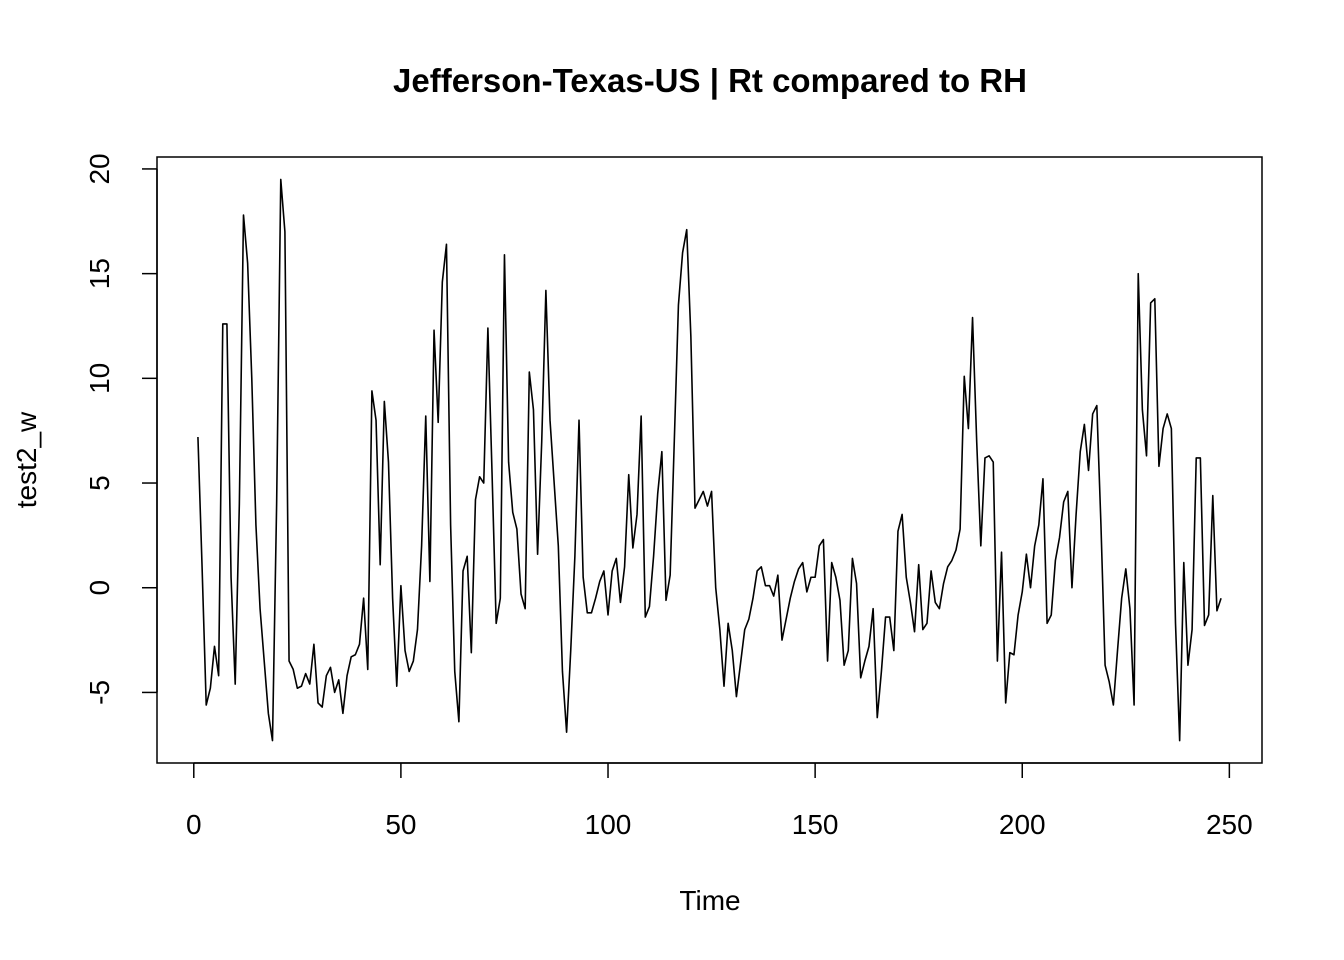 The image size is (1344, 960). Describe the element at coordinates (815, 824) in the screenshot. I see `x-tick-label: 150` at that location.